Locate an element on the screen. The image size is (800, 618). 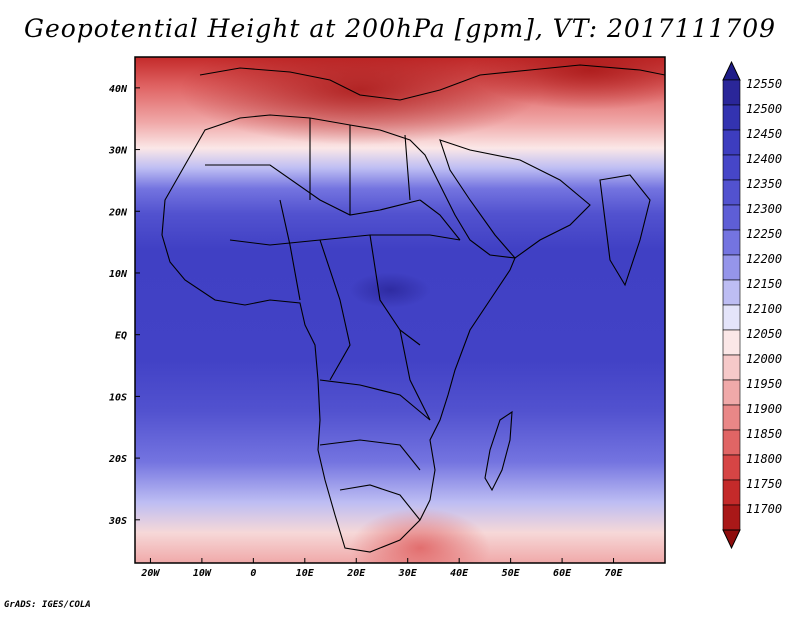
colorbar-label: 12250 is located at coordinates (764, 234).